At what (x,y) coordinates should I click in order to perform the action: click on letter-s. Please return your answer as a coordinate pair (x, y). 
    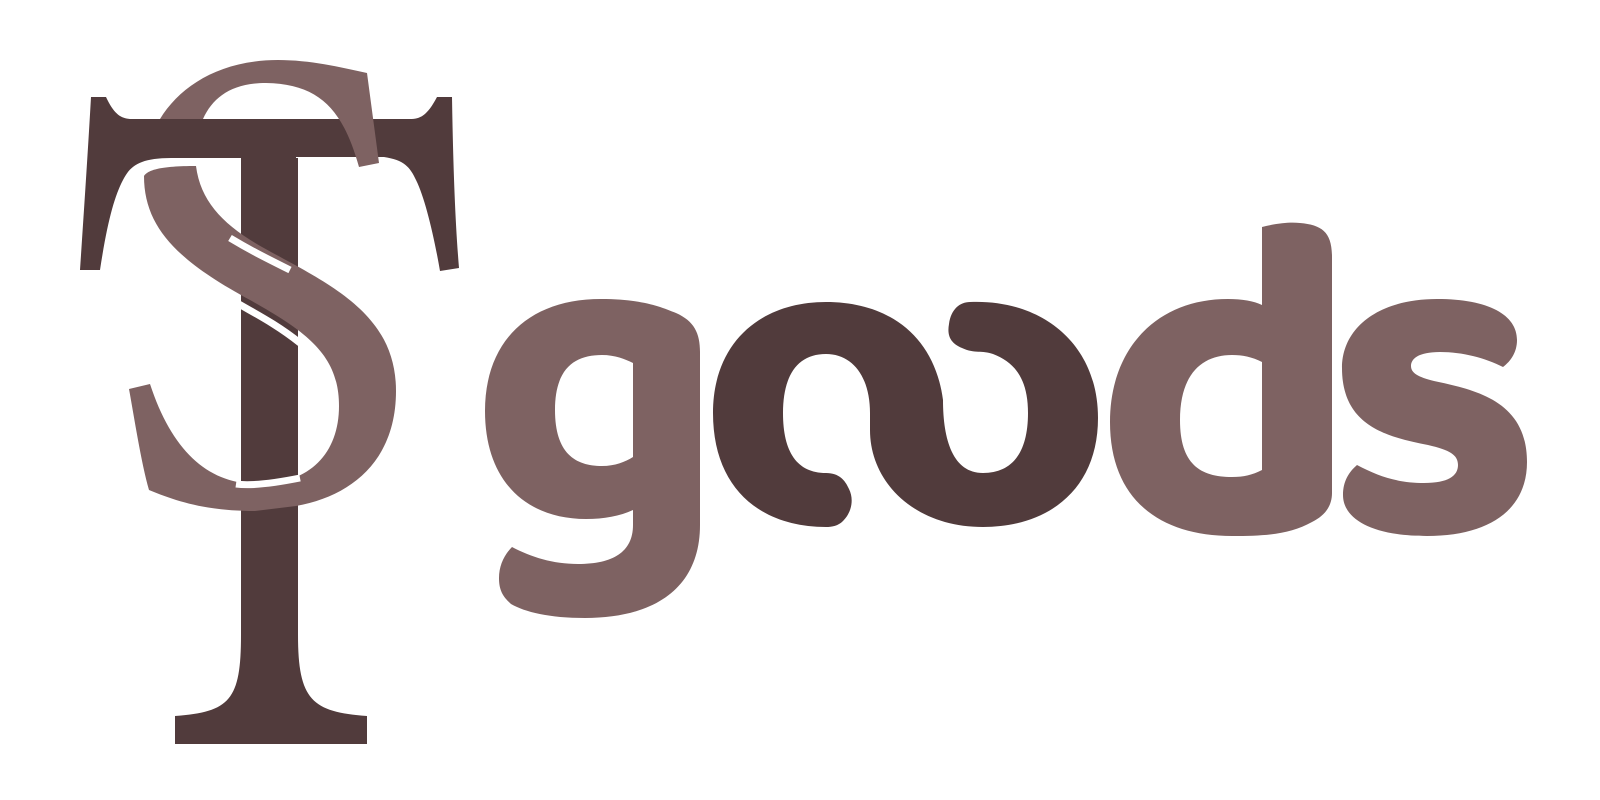
    Looking at the image, I should click on (262, 285).